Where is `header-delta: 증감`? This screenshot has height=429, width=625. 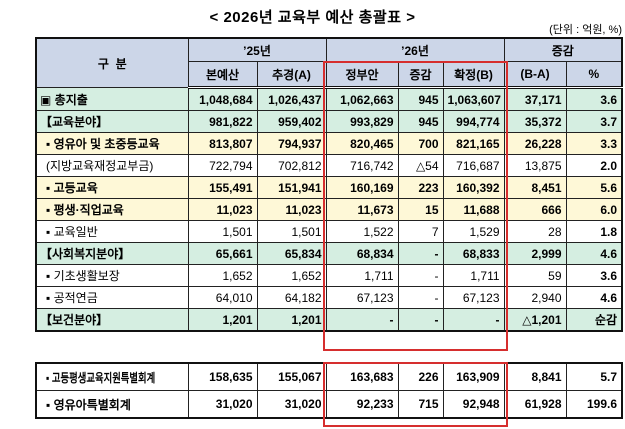 header-delta: 증감 is located at coordinates (420, 75).